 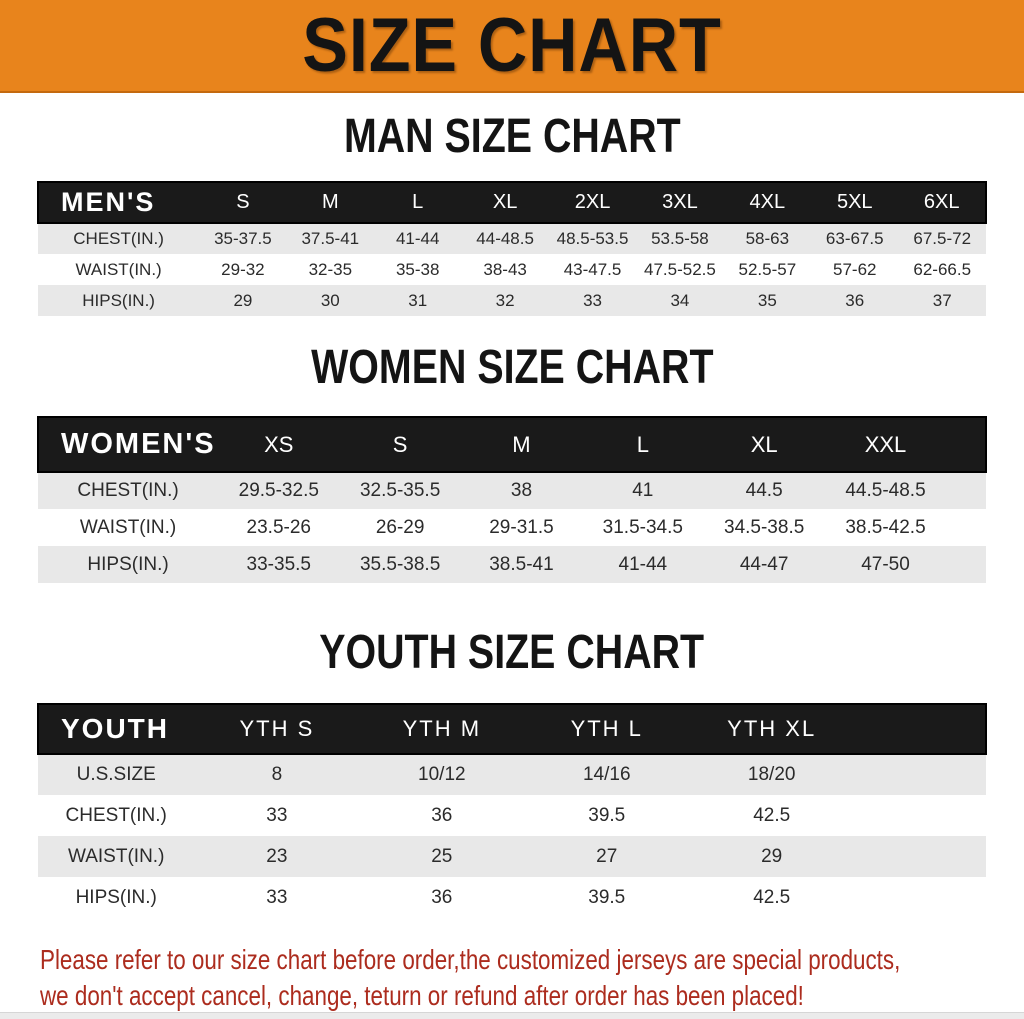 I want to click on size-value-cell: 31.5-34.5, so click(x=642, y=527).